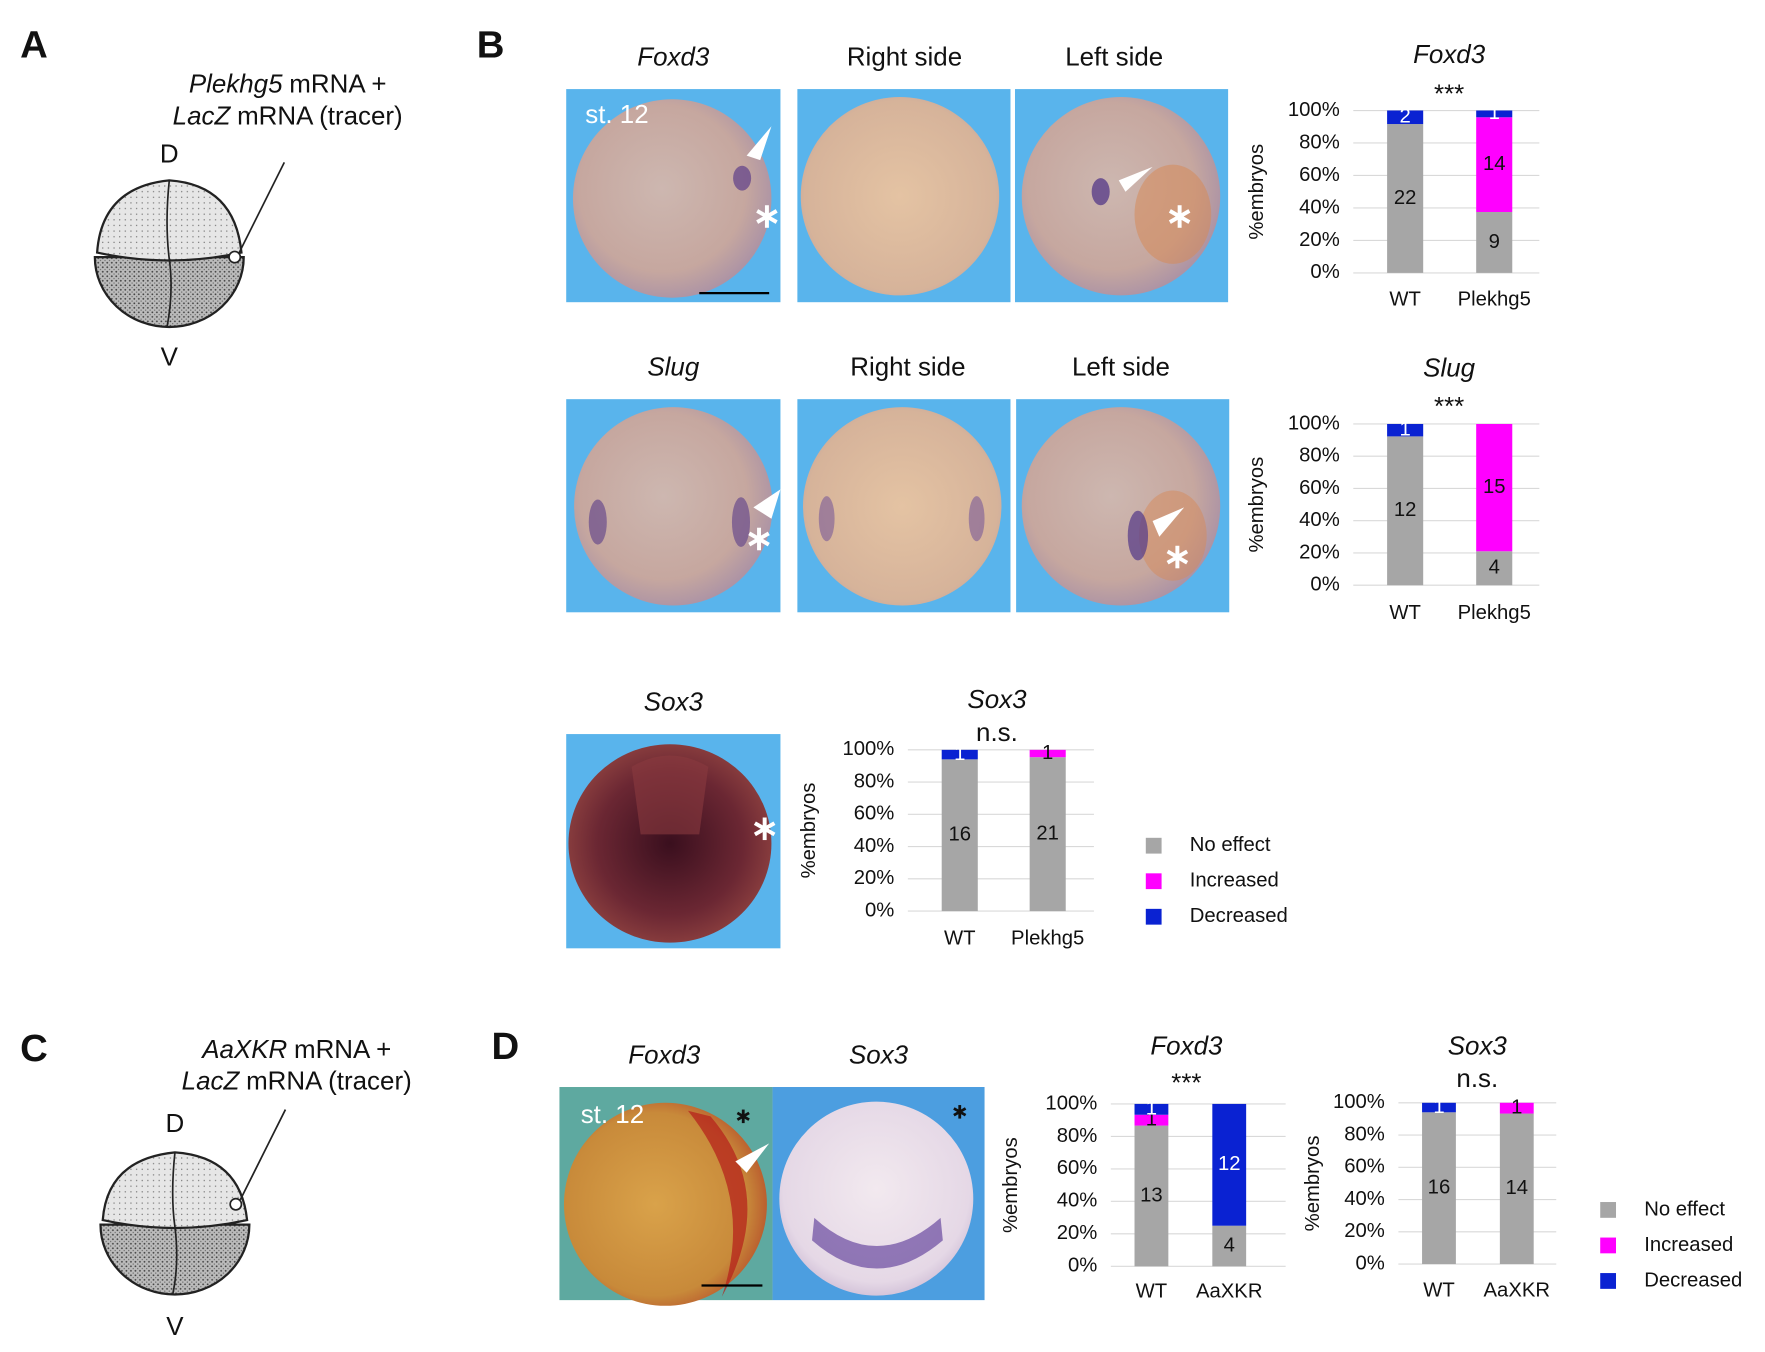 Image resolution: width=1765 pixels, height=1352 pixels. I want to click on x-tick-label: AaXKR, so click(1517, 1290).